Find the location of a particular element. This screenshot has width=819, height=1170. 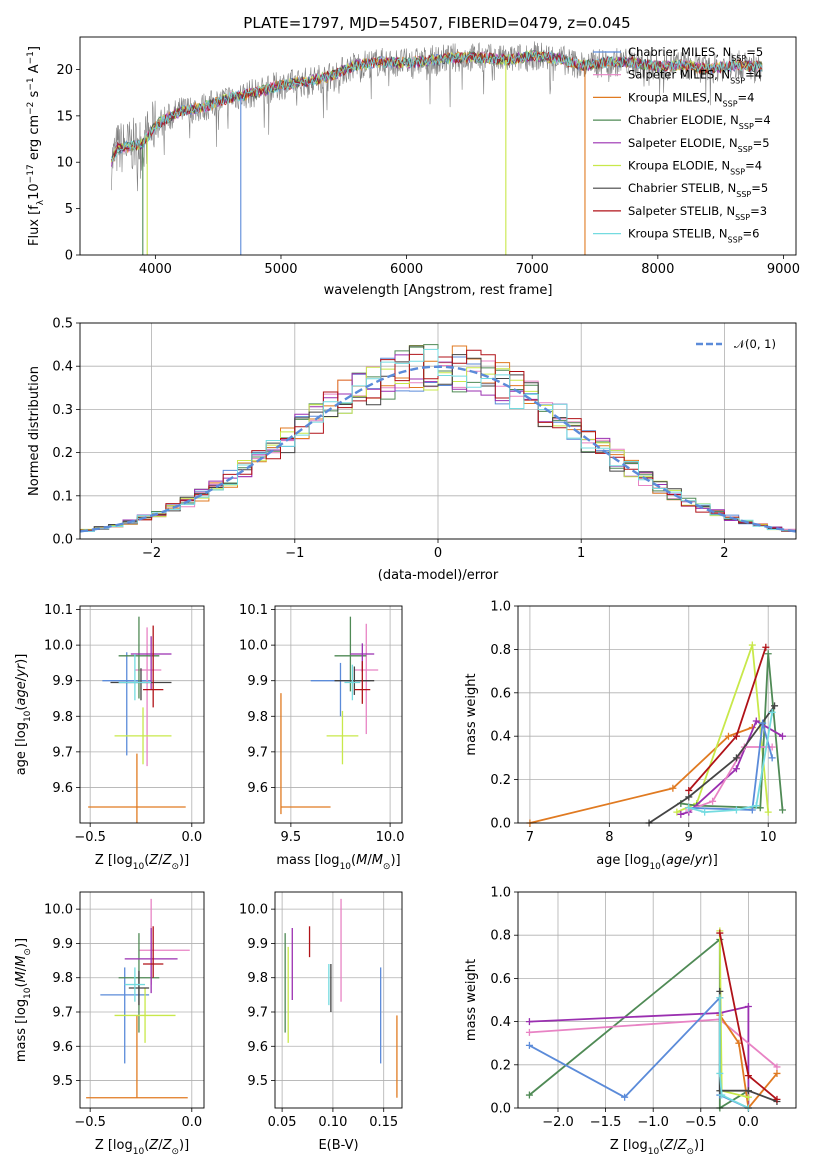

x-tick-label: 6000 is located at coordinates (406, 269).